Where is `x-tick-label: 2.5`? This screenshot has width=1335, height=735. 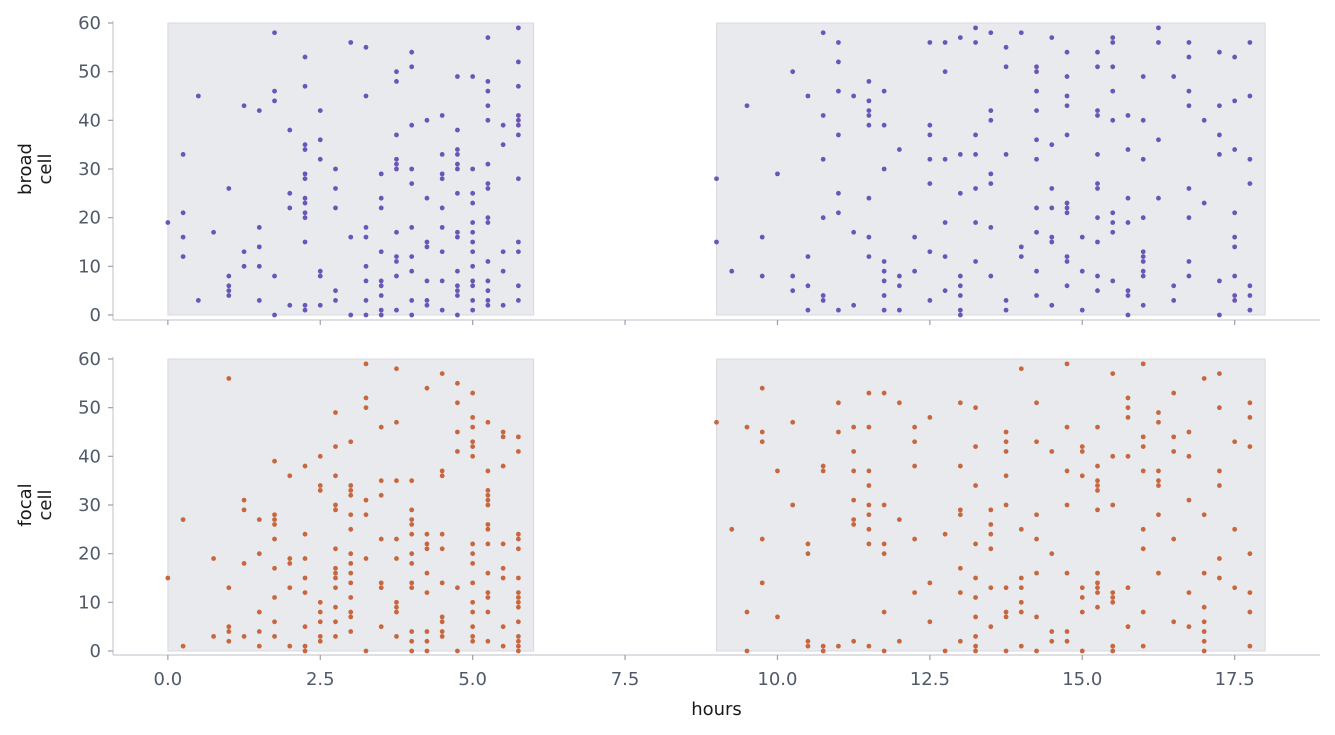 x-tick-label: 2.5 is located at coordinates (320, 679).